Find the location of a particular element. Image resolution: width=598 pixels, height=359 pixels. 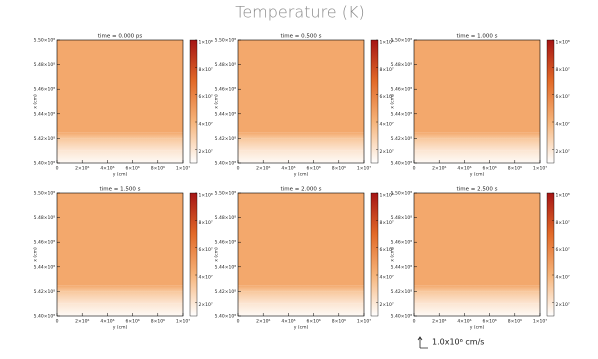

panel-title: time = 2.000 s is located at coordinates (301, 190).